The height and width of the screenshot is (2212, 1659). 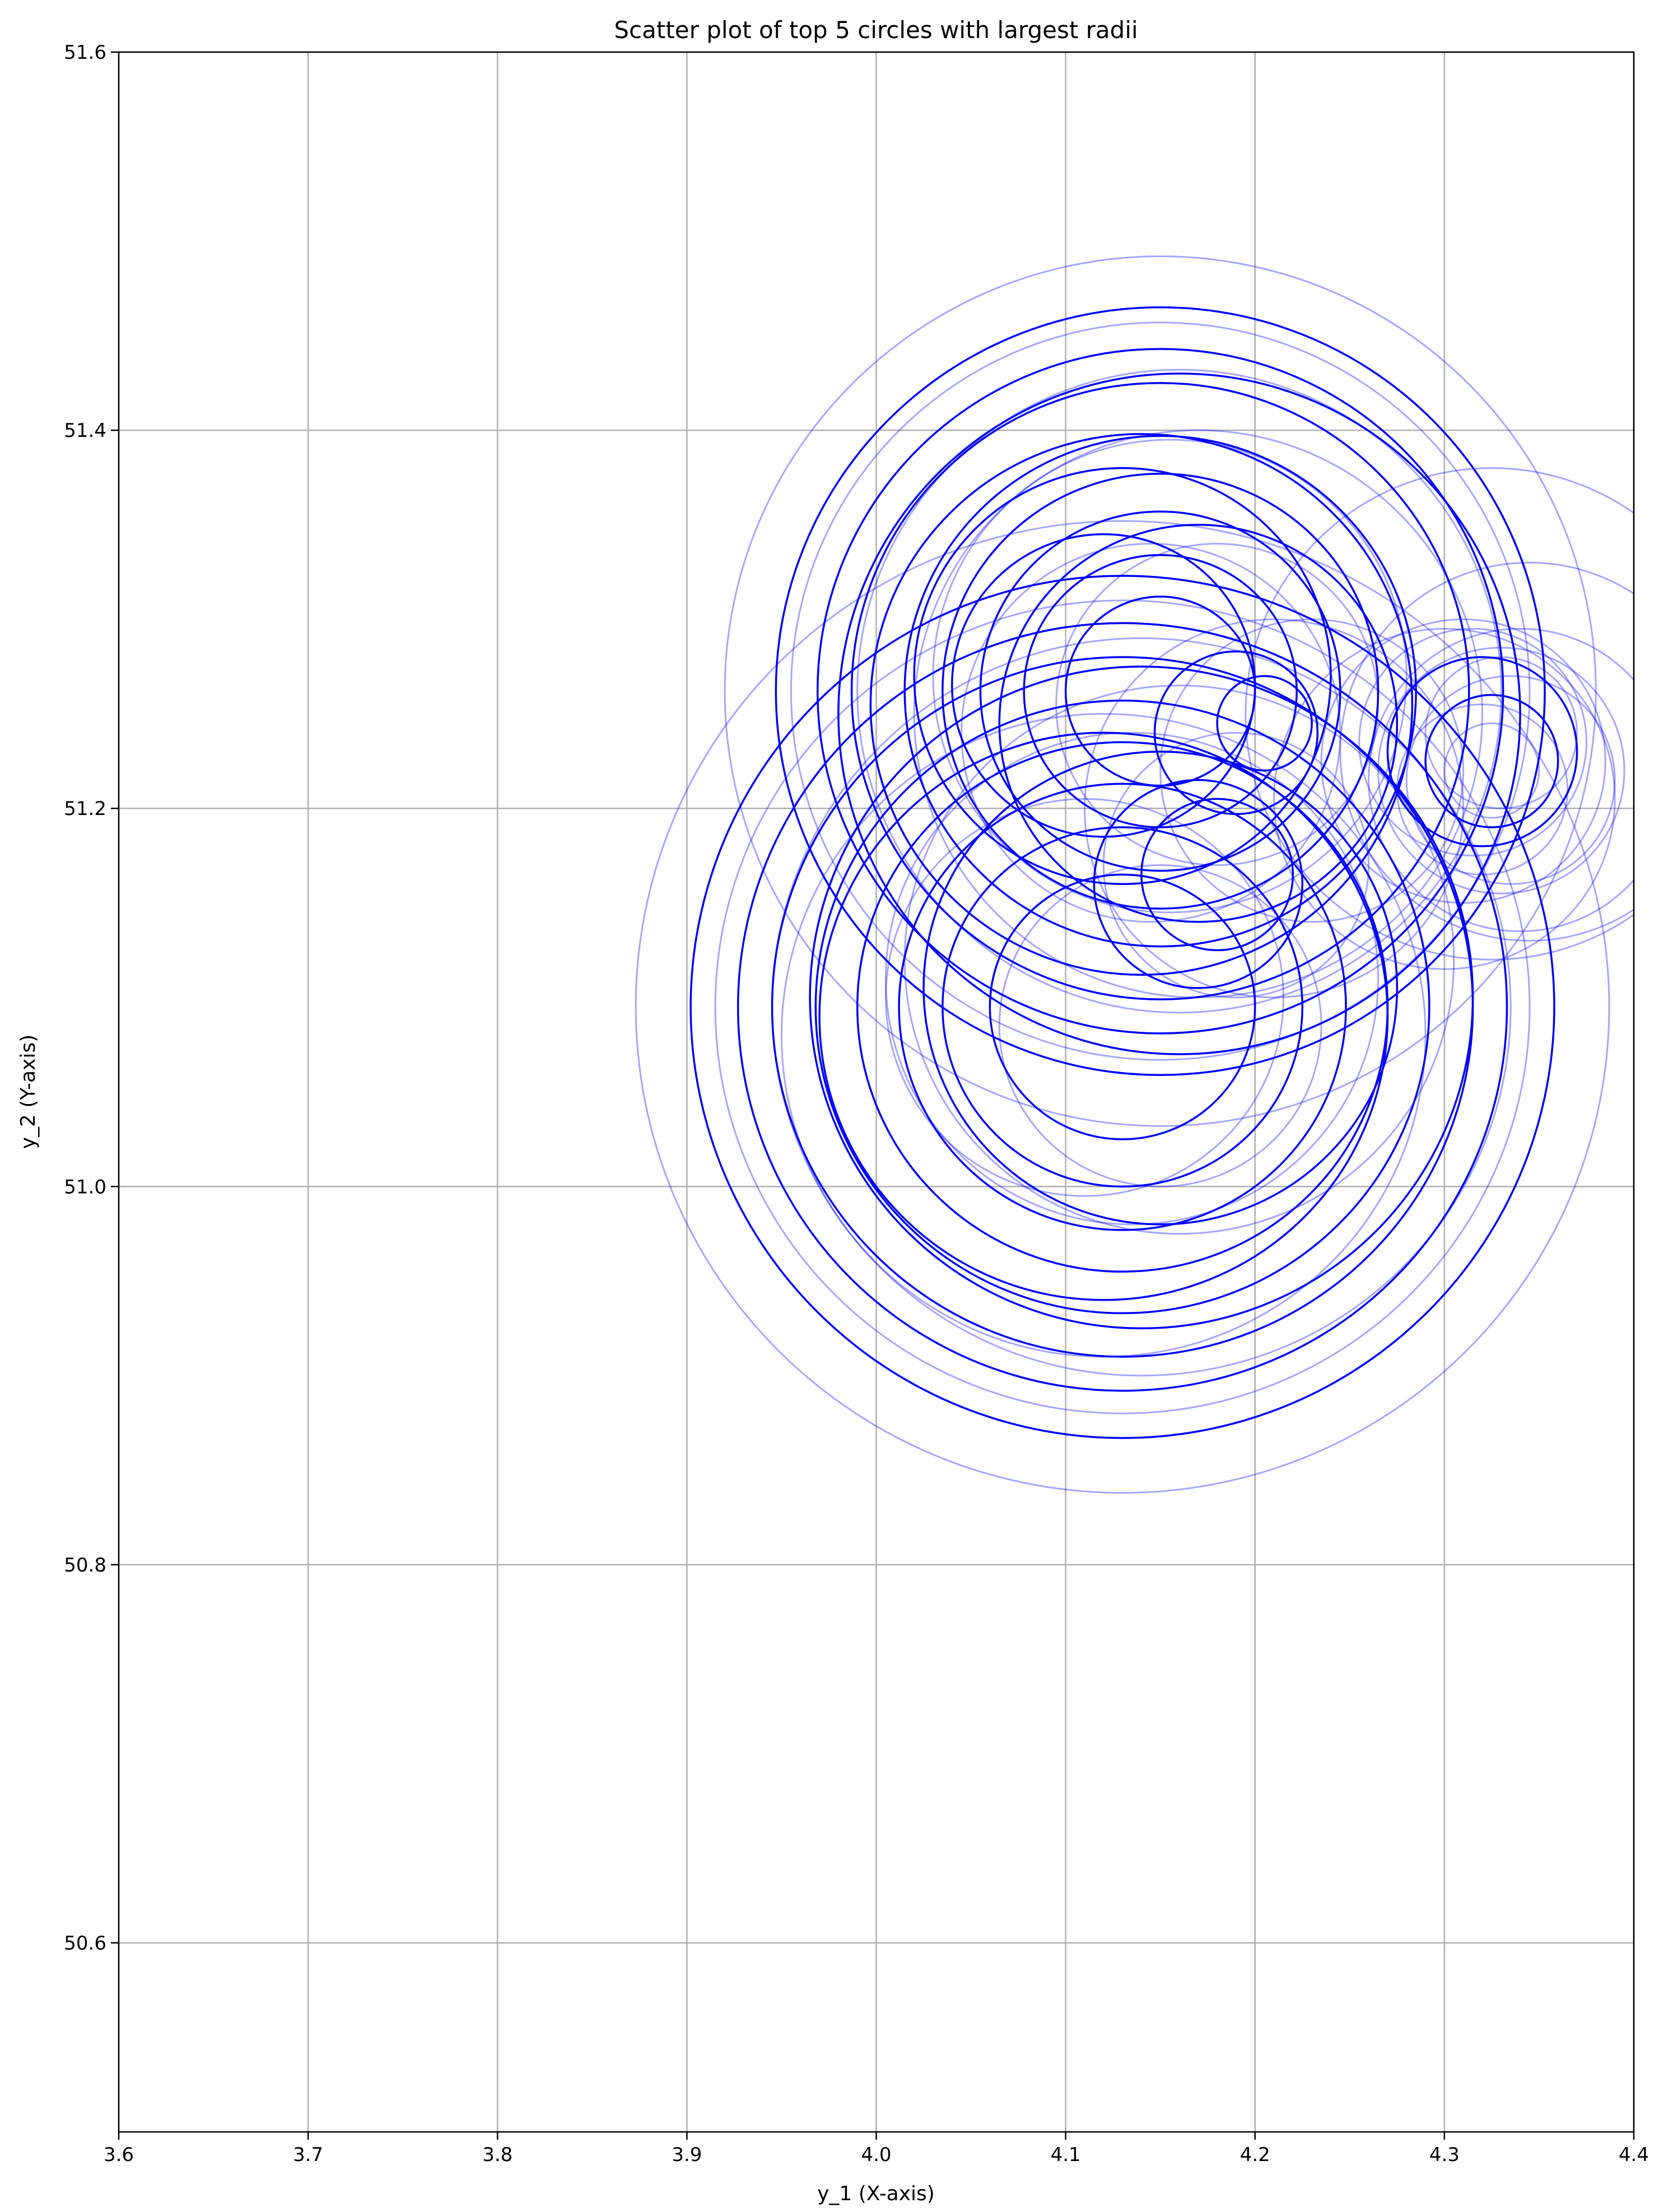 What do you see at coordinates (92, 998) in the screenshot?
I see `y-axis-ticks: 50.6 50.8 51.0 51.2 51.4 51.6` at bounding box center [92, 998].